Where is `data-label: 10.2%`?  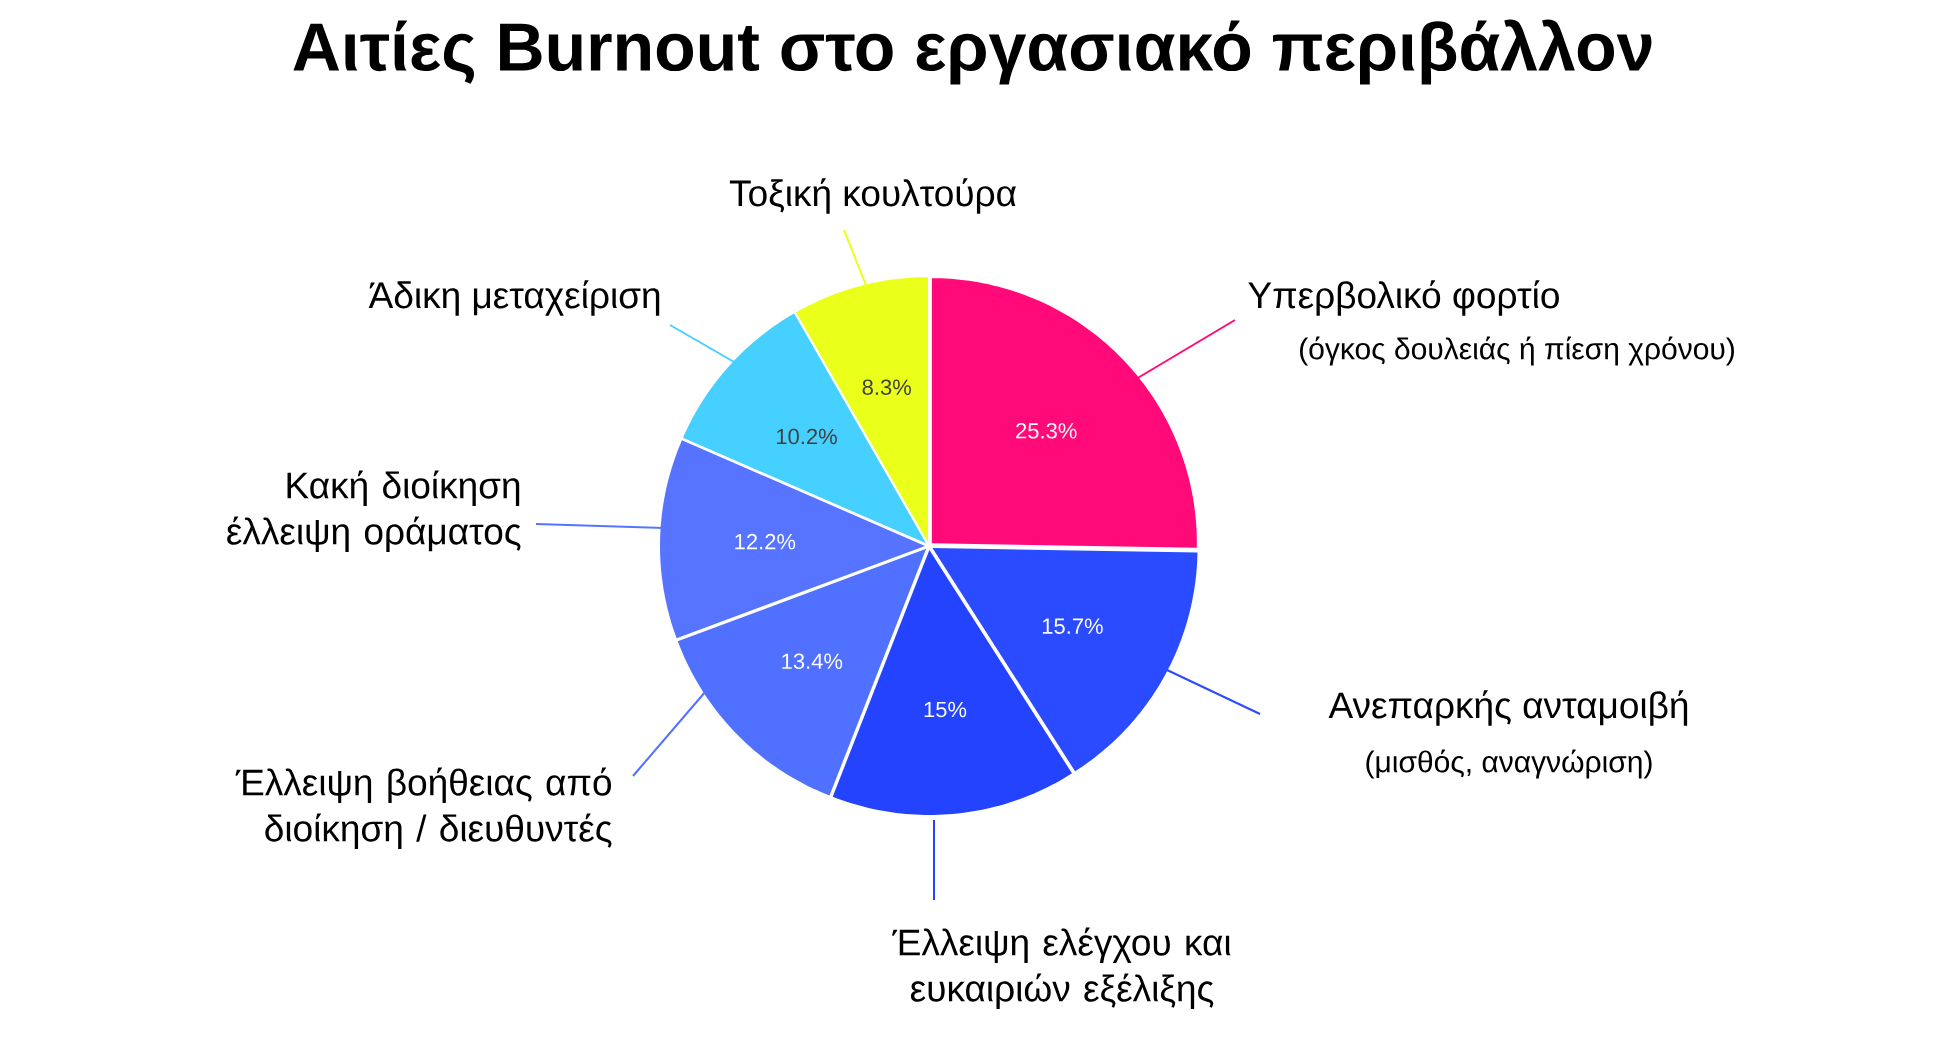 data-label: 10.2% is located at coordinates (806, 436).